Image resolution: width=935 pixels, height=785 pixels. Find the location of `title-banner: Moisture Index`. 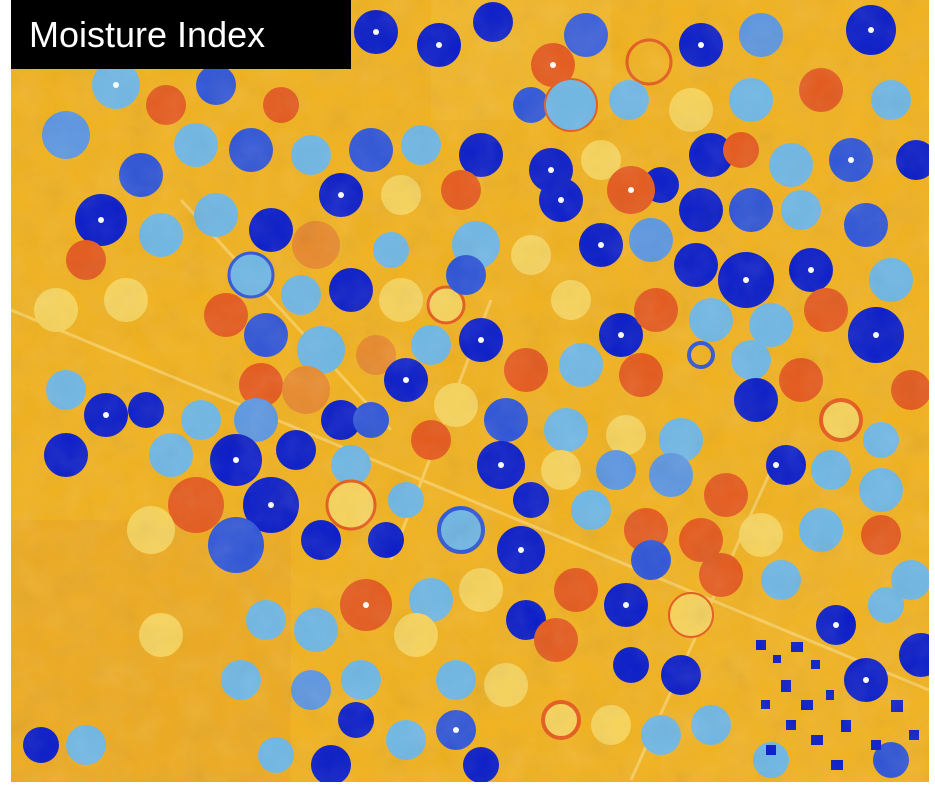

title-banner: Moisture Index is located at coordinates (181, 34).